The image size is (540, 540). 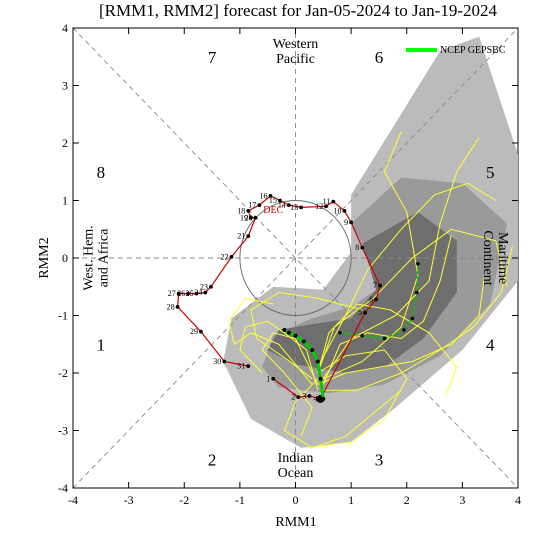 What do you see at coordinates (172, 293) in the screenshot?
I see `observed-day-label-27: 27` at bounding box center [172, 293].